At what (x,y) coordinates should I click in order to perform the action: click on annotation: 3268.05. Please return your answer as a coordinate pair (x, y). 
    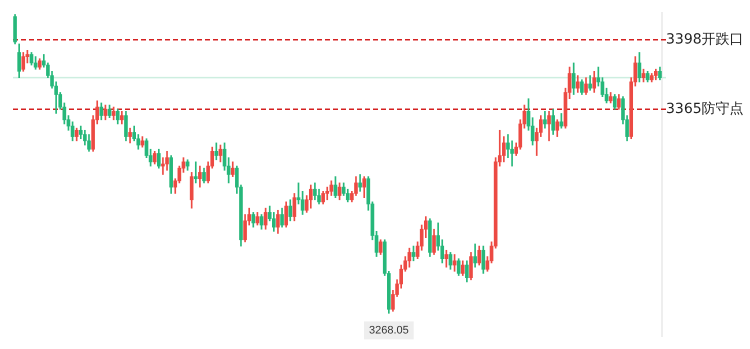
    Looking at the image, I should click on (388, 330).